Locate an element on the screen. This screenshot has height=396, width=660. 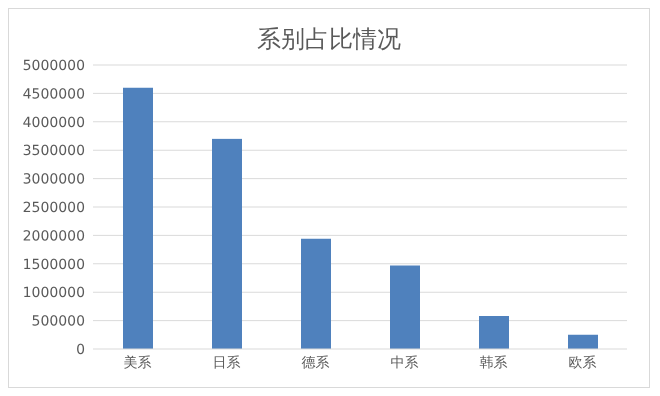
y-tick-label: 3500000 is located at coordinates (53, 151).